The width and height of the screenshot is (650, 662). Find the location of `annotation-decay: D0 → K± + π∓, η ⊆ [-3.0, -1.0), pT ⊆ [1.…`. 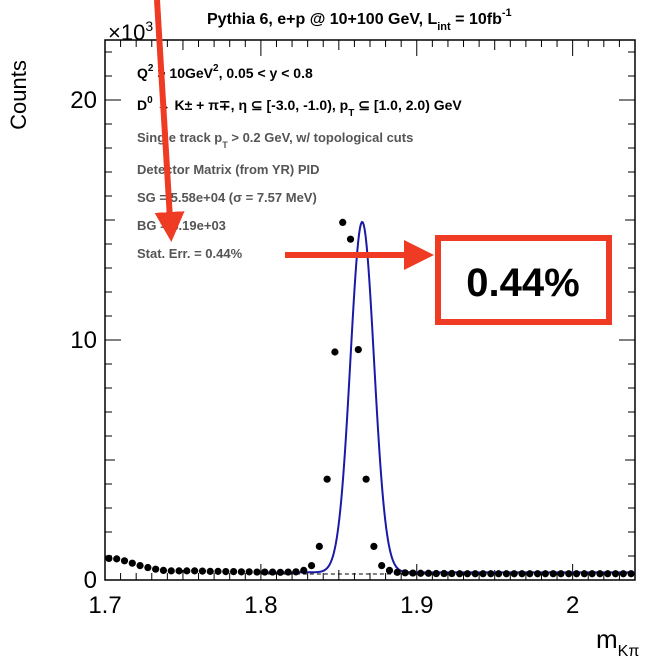

annotation-decay: D0 → K± + π∓, η ⊆ [-3.0, -1.0), pT ⊆ [1.… is located at coordinates (299, 107).